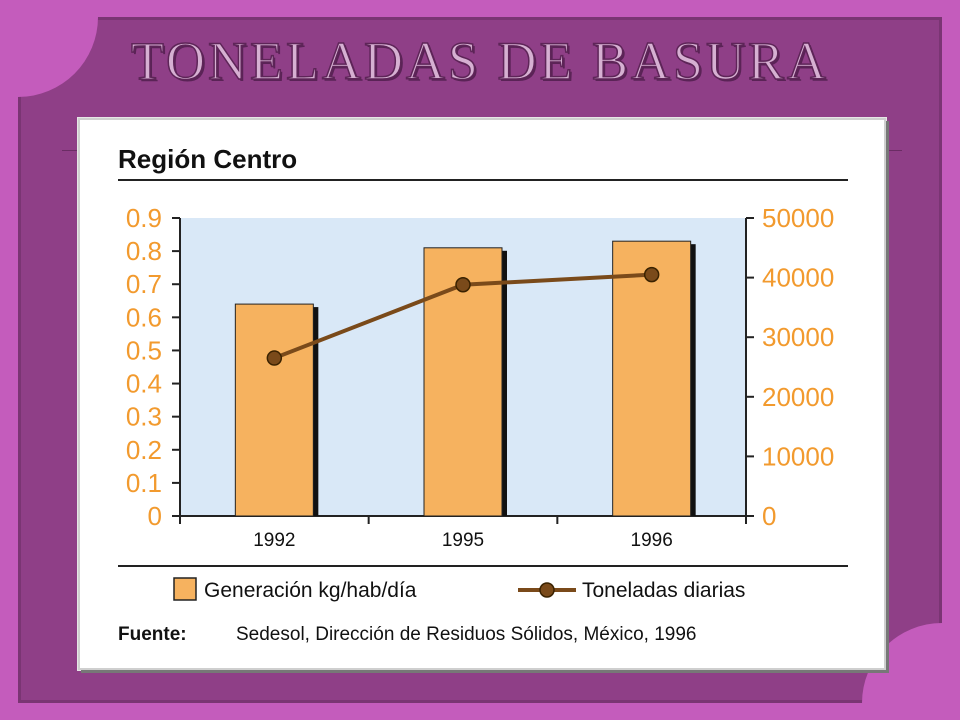  What do you see at coordinates (152, 634) in the screenshot?
I see `source-label: Fuente:` at bounding box center [152, 634].